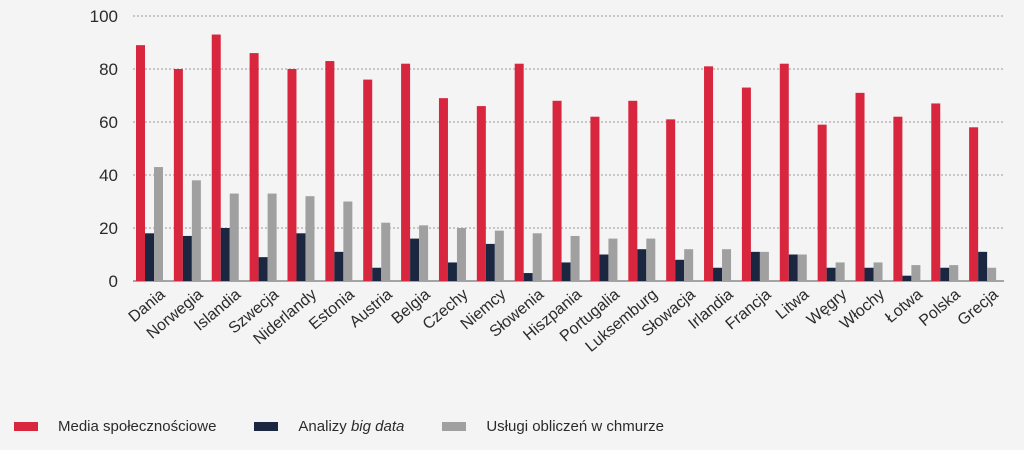 Image resolution: width=1024 pixels, height=450 pixels. Describe the element at coordinates (940, 308) in the screenshot. I see `x-tick-label: Polska` at that location.